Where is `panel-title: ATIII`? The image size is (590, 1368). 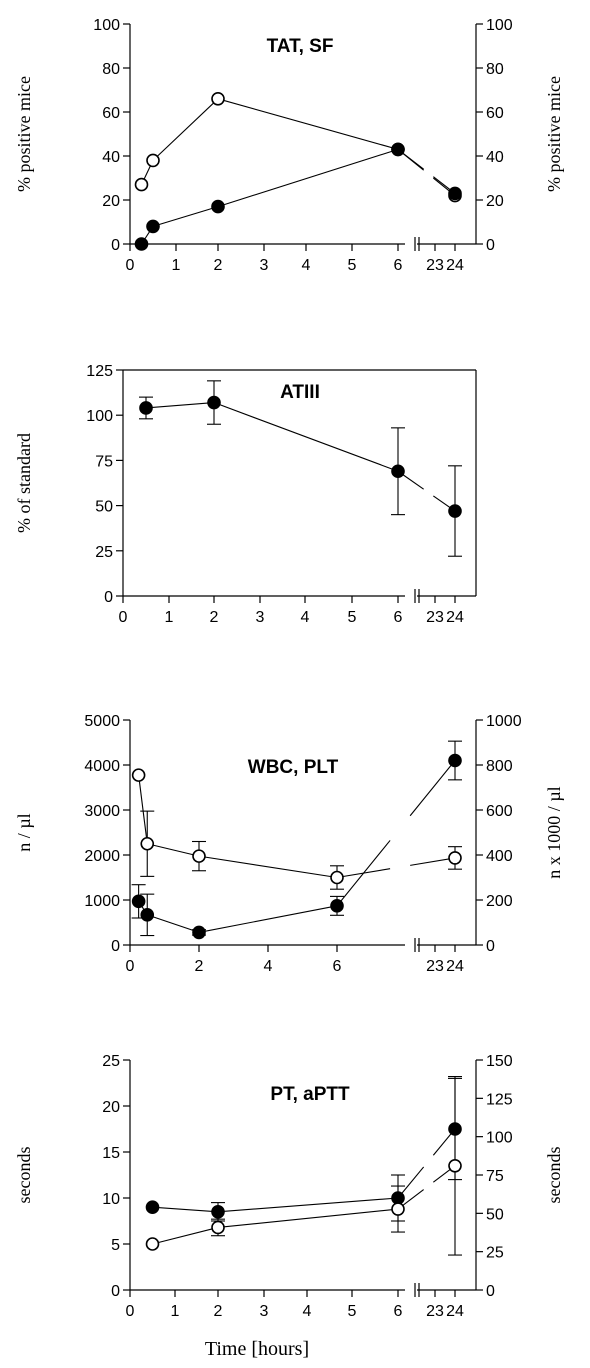
panel-title: ATIII is located at coordinates (300, 392).